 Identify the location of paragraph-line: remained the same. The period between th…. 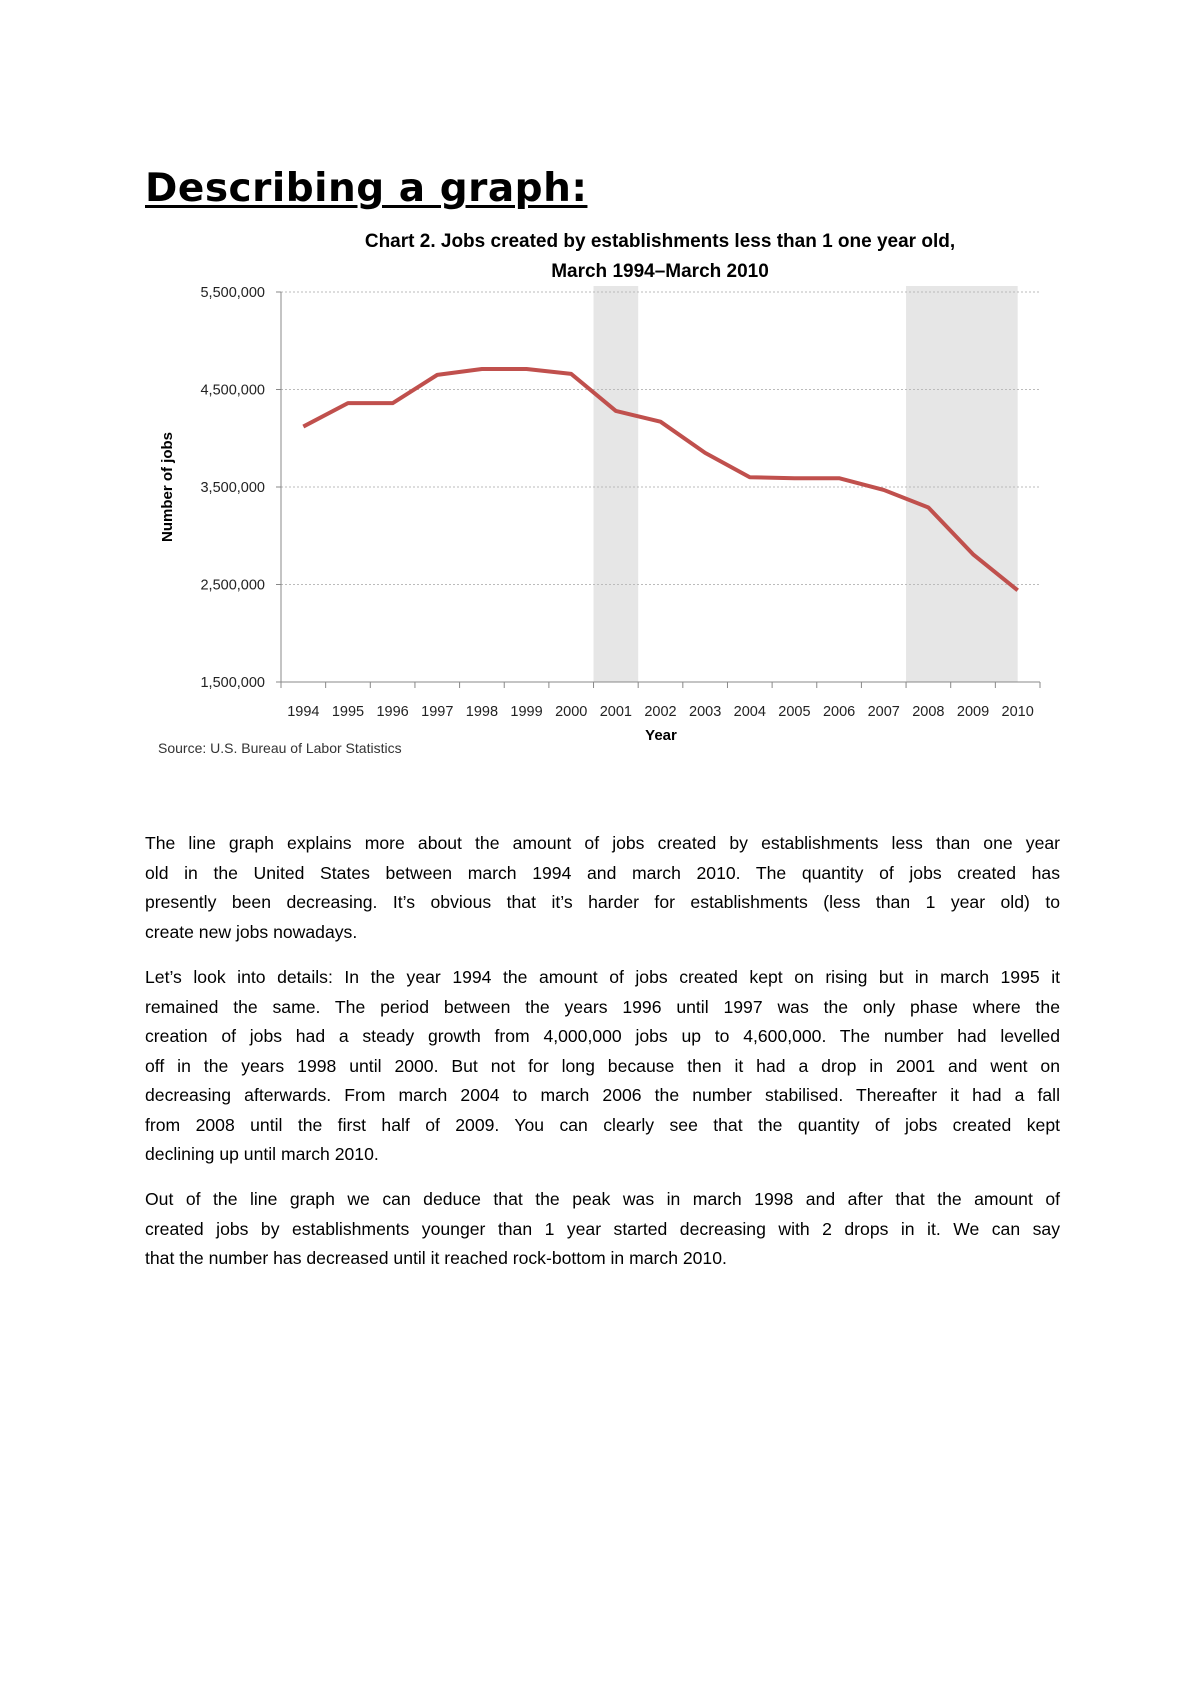
(602, 1006).